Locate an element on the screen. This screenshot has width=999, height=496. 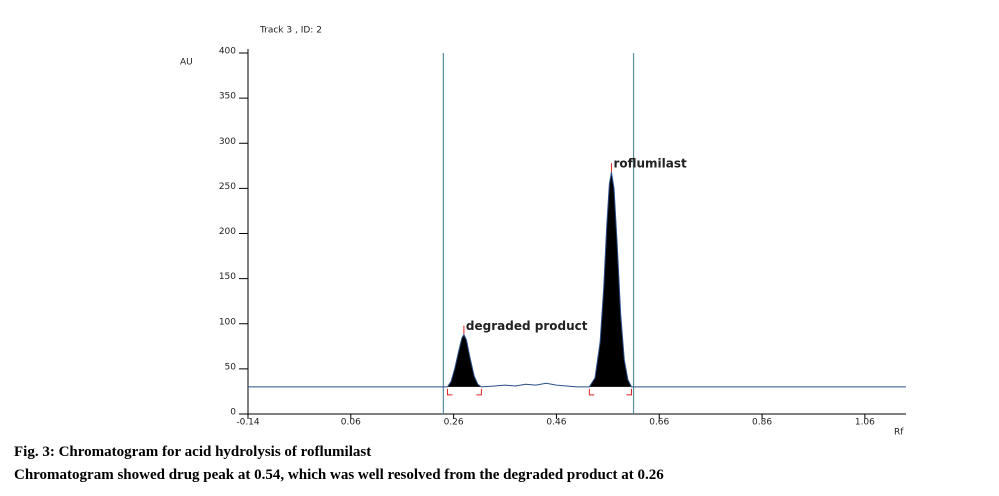
y-axis-label: AU is located at coordinates (186, 63).